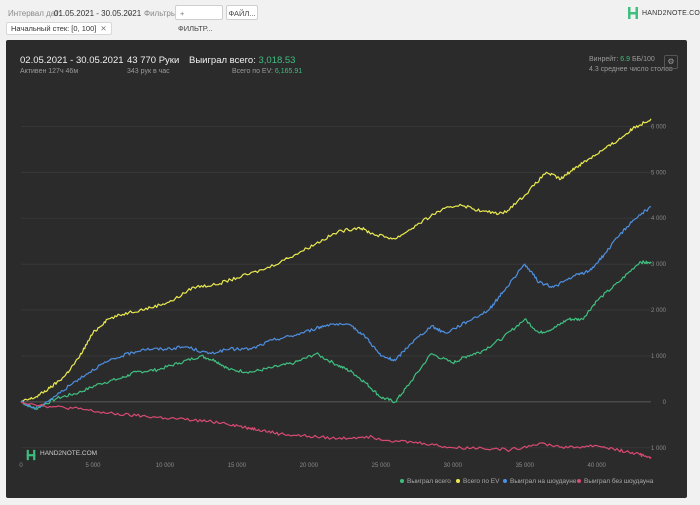  Describe the element at coordinates (165, 466) in the screenshot. I see `x-tick-label: 10 000` at that location.